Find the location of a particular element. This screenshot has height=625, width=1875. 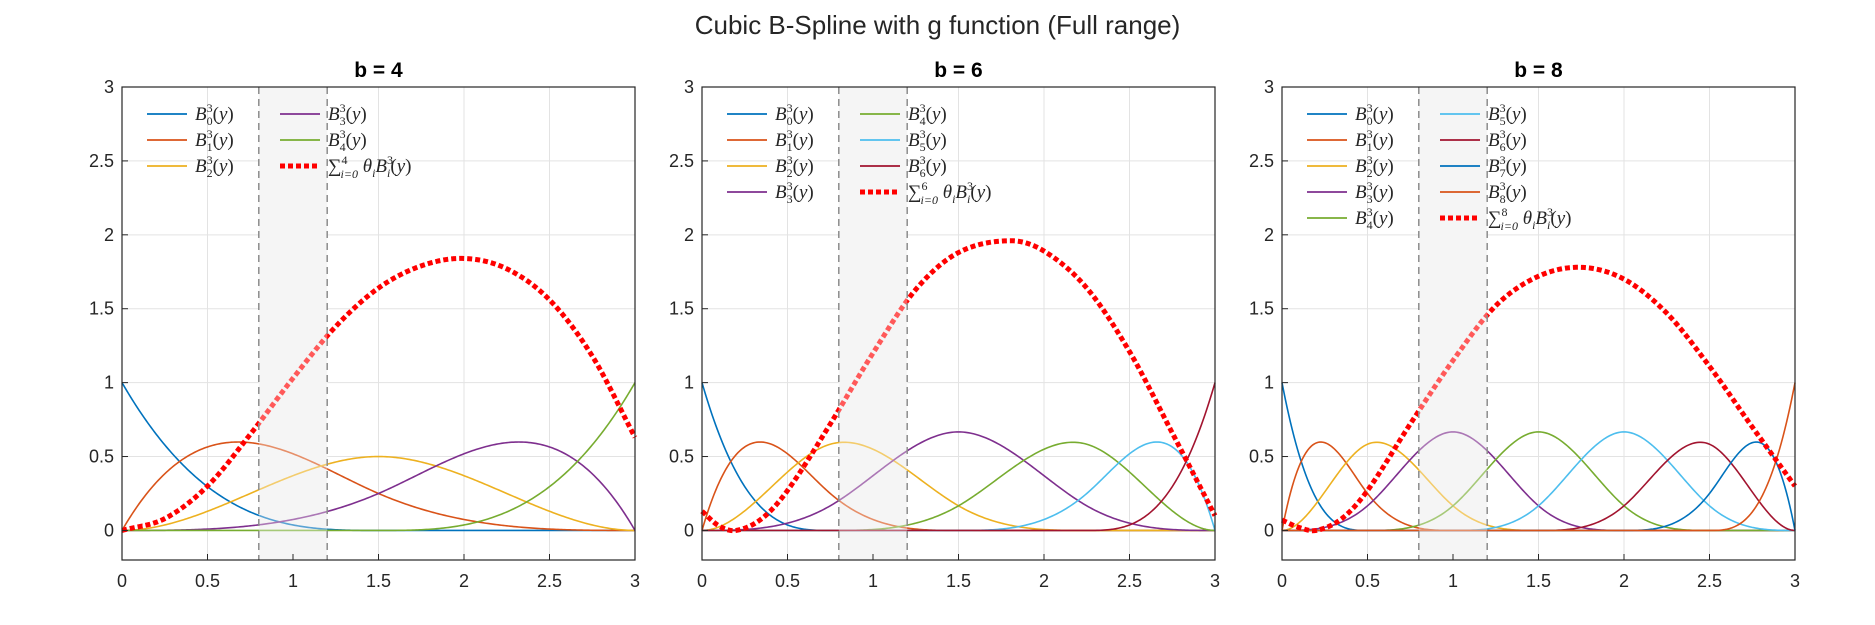

series-line-b2 is located at coordinates (378, 493).